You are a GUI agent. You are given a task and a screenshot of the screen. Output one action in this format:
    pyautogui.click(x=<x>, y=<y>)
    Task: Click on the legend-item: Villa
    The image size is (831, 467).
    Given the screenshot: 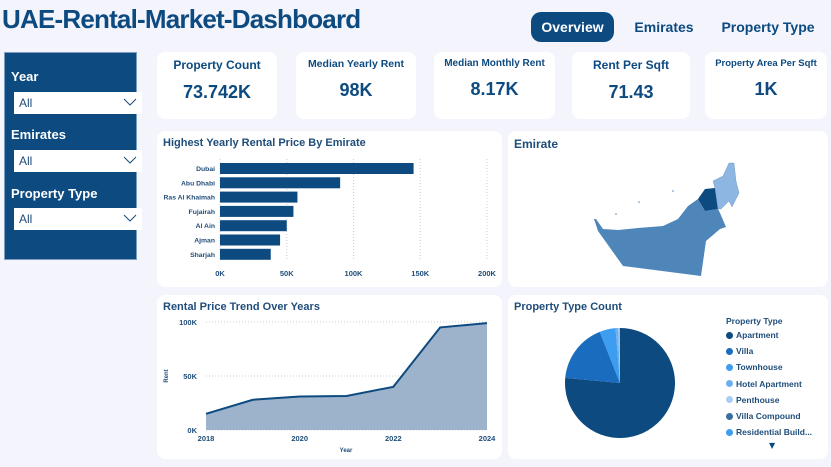 What is the action you would take?
    pyautogui.click(x=739, y=351)
    